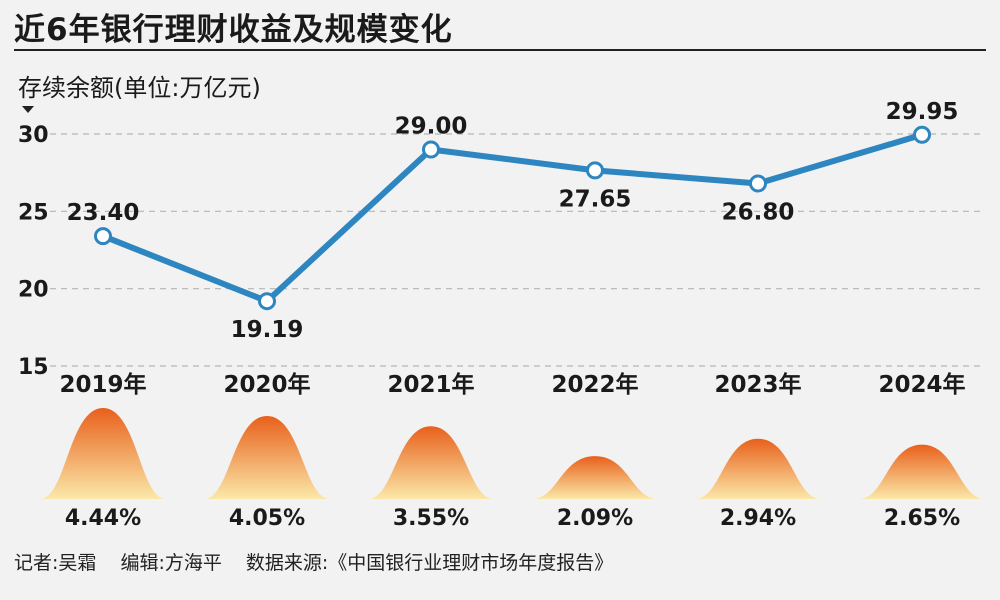 Image resolution: width=1000 pixels, height=600 pixels. I want to click on data-label: 23.40, so click(103, 213).